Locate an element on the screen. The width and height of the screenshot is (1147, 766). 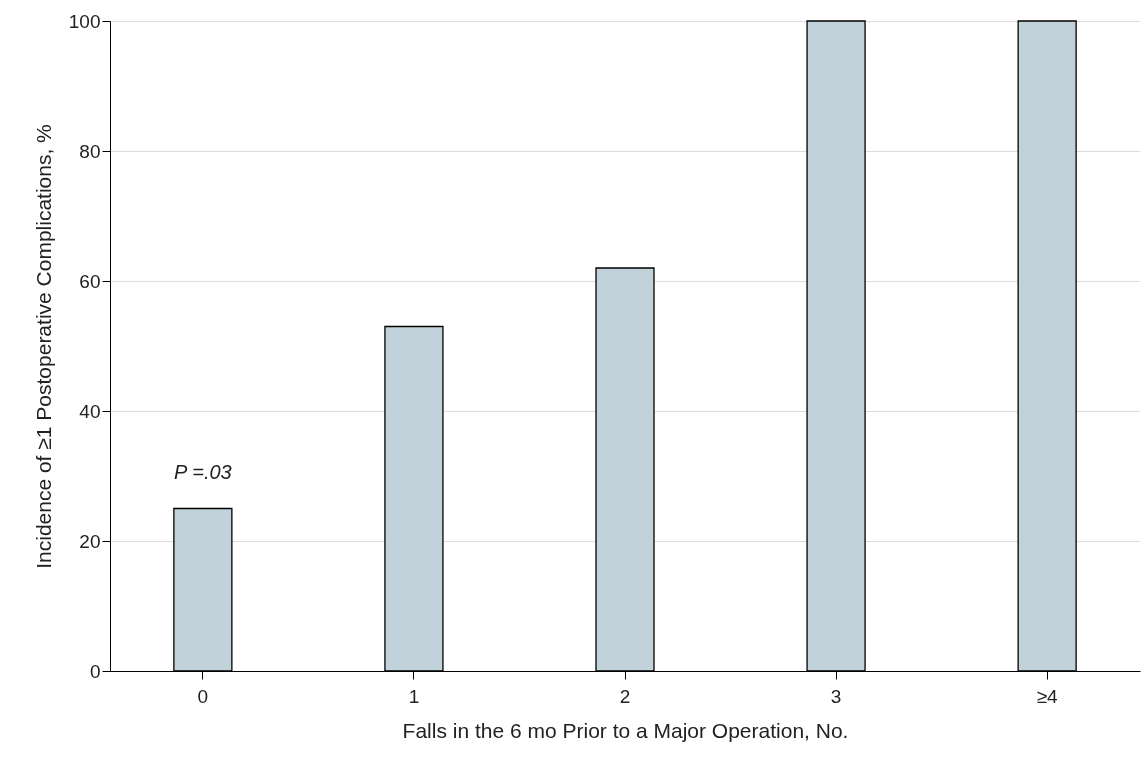
y-tick-label: 40 is located at coordinates (90, 411).